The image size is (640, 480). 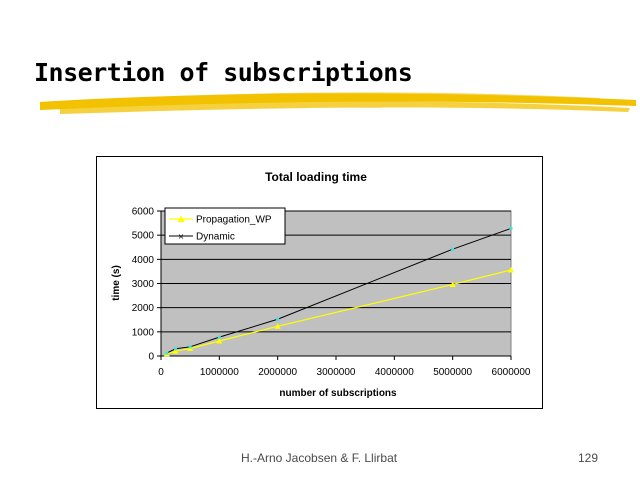 What do you see at coordinates (319, 458) in the screenshot?
I see `footer-authors: H.-Arno Jacobsen & F. Llirbat` at bounding box center [319, 458].